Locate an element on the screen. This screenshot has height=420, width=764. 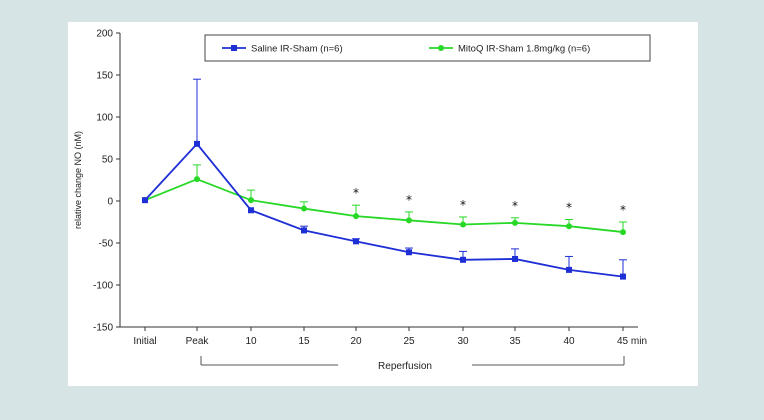
x-tick-label: 35 is located at coordinates (515, 341).